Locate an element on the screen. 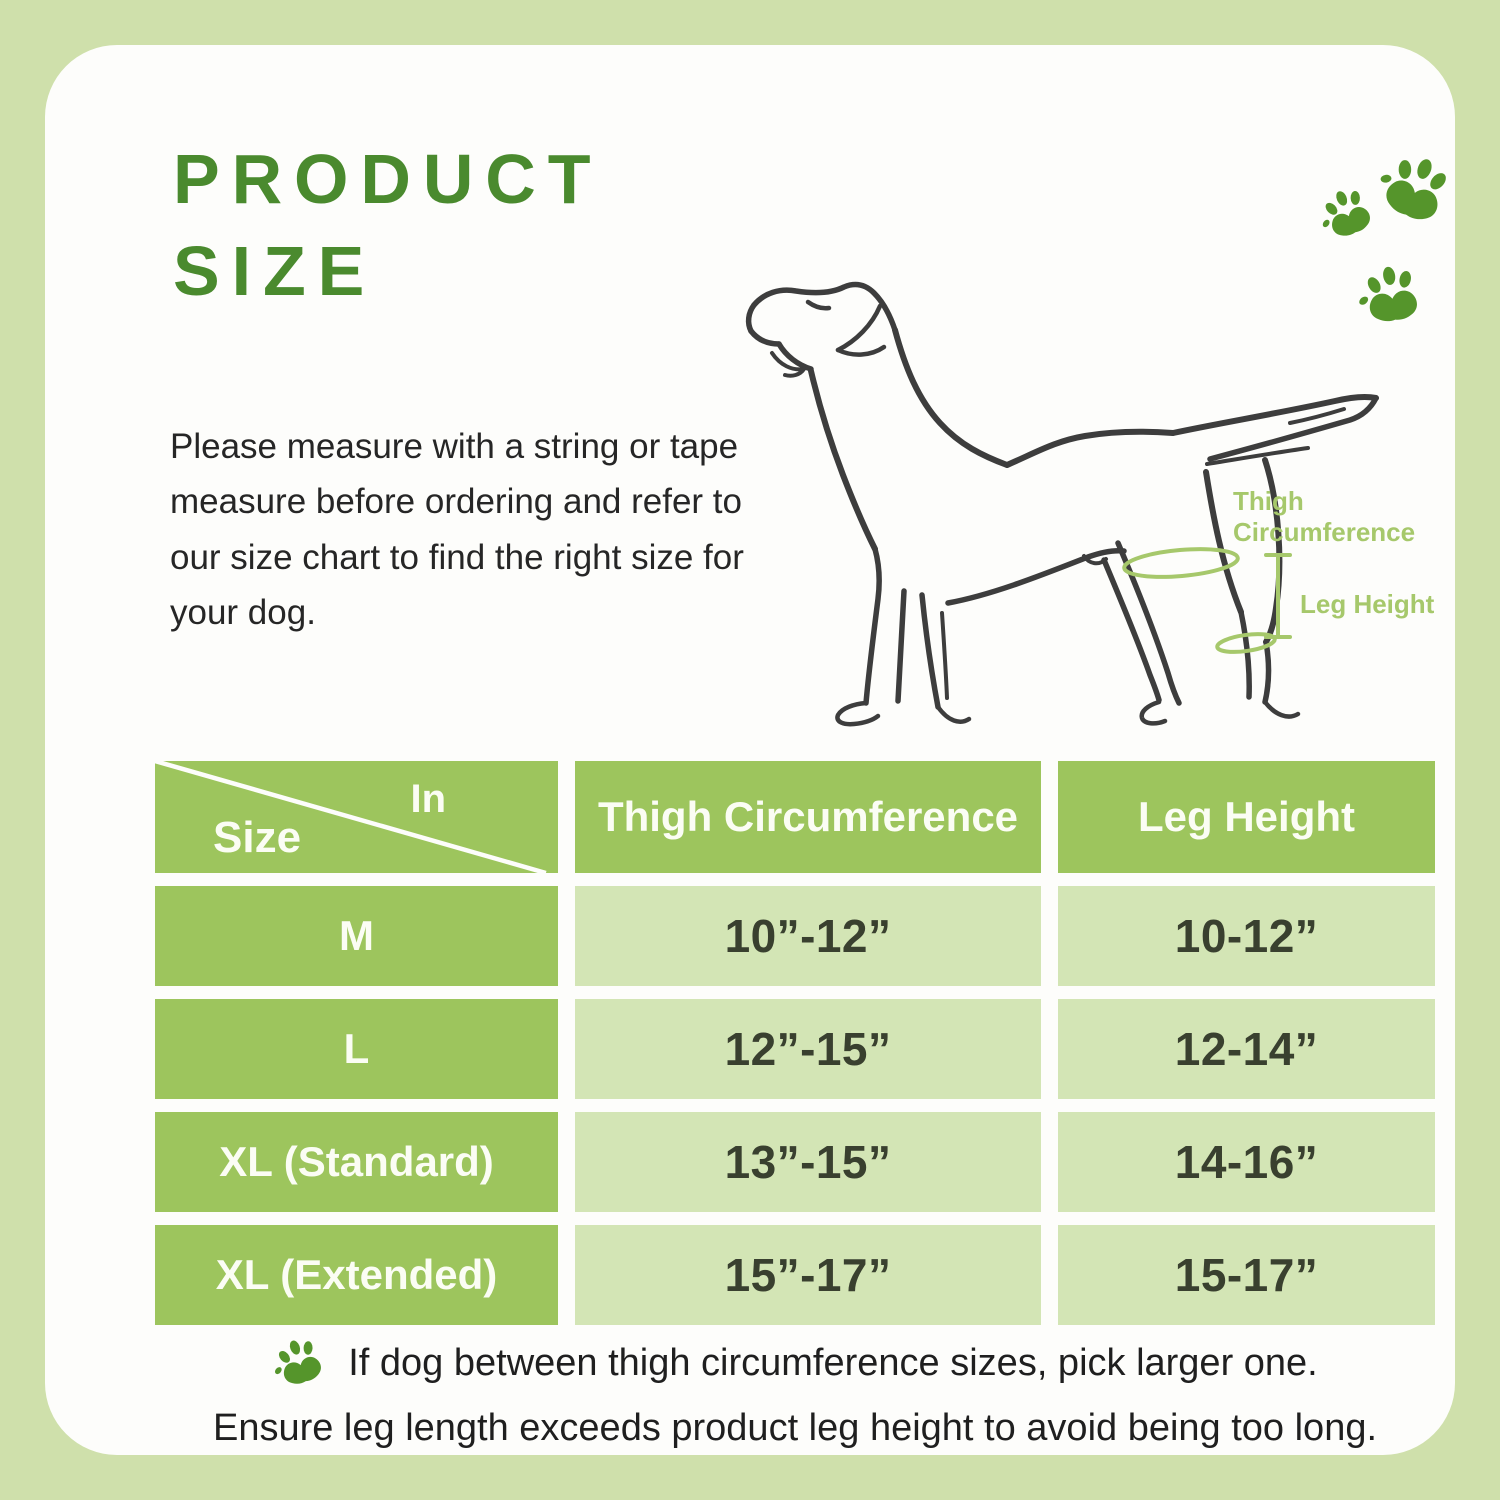  dog-outline is located at coordinates (1062, 504).